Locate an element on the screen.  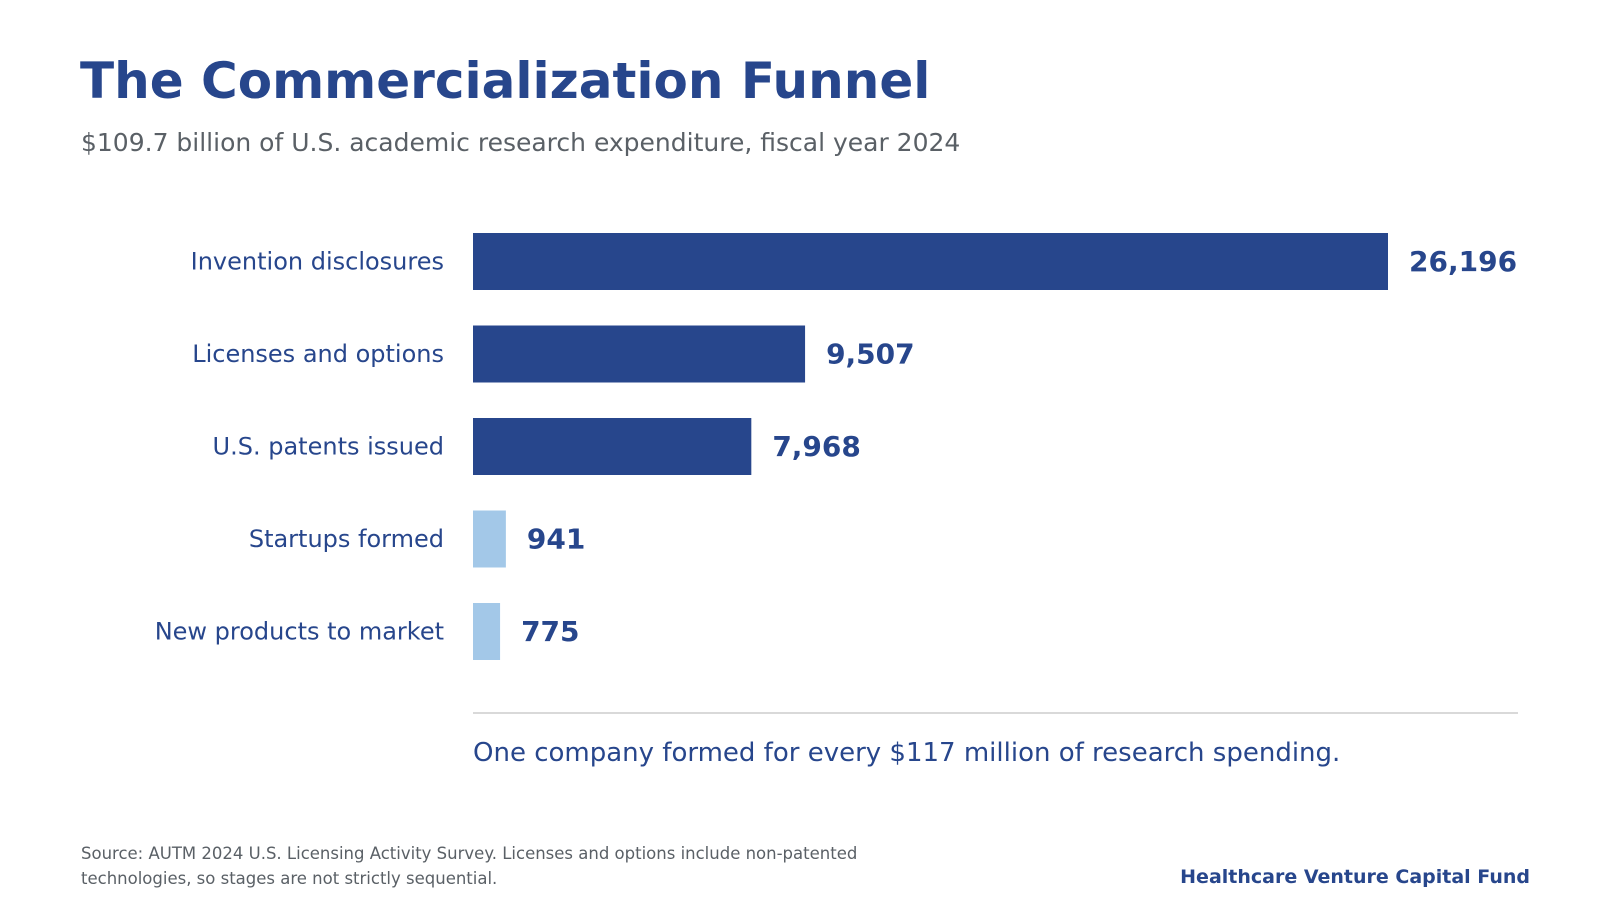
category-label: Licenses and options is located at coordinates (318, 354).